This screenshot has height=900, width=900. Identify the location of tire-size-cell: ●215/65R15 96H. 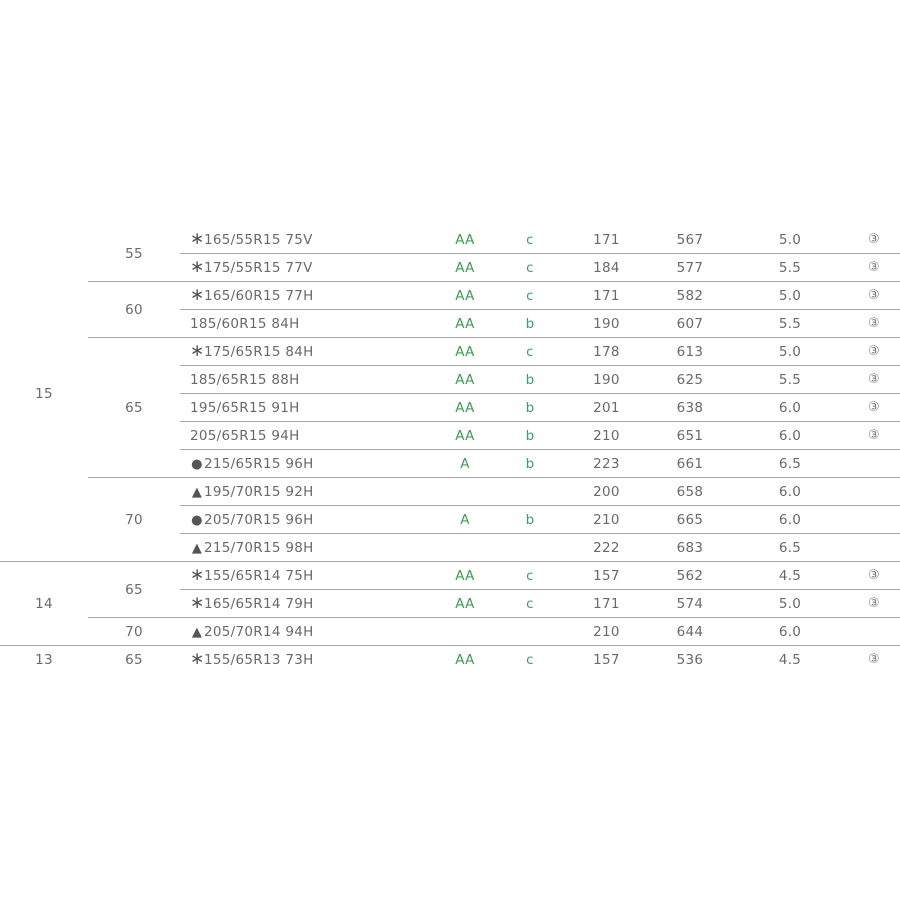
(307, 463).